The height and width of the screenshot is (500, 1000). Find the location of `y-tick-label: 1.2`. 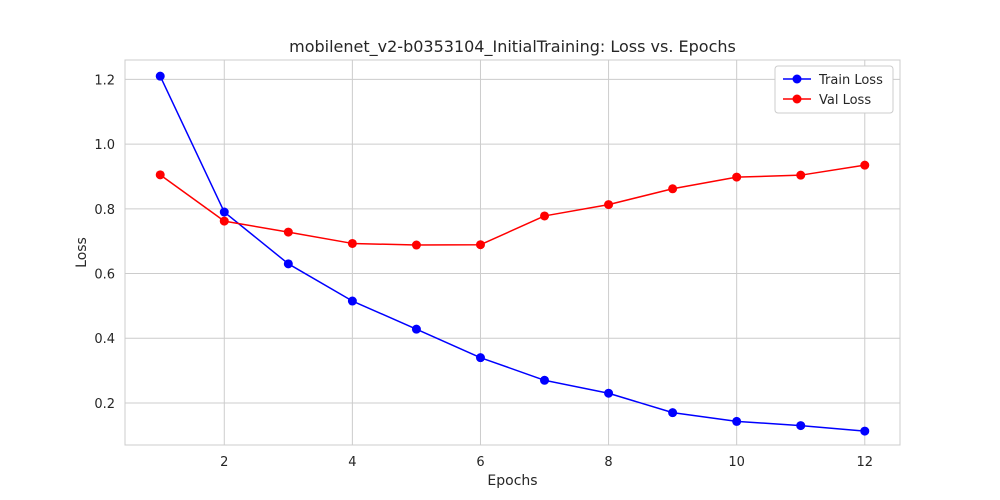

y-tick-label: 1.2 is located at coordinates (104, 80).